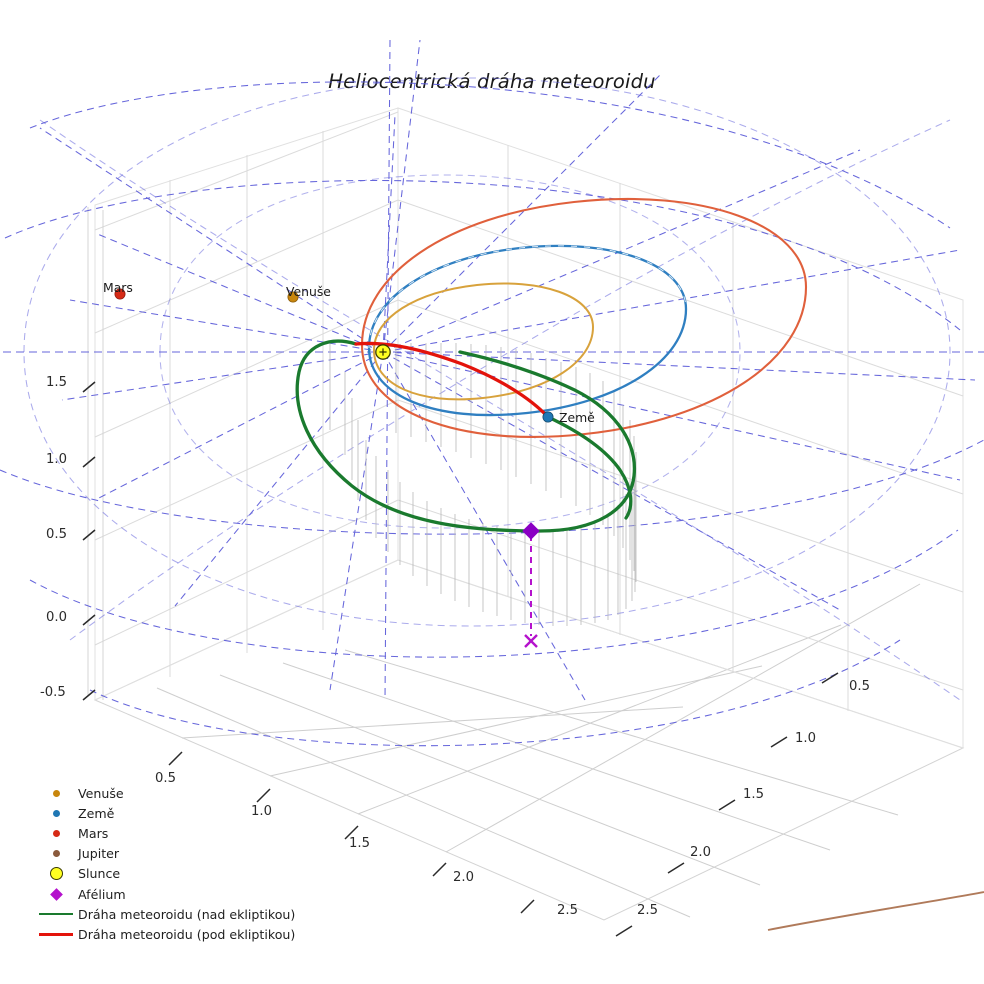 The height and width of the screenshot is (984, 984). What do you see at coordinates (102, 894) in the screenshot?
I see `legend-item-label: Afélium` at bounding box center [102, 894].